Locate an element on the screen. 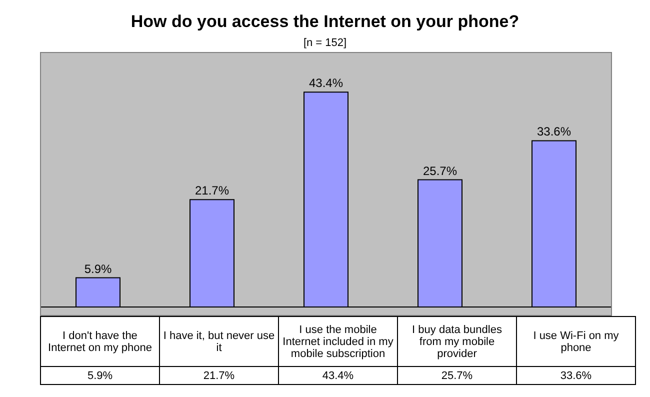  text: 21.7% is located at coordinates (212, 191).